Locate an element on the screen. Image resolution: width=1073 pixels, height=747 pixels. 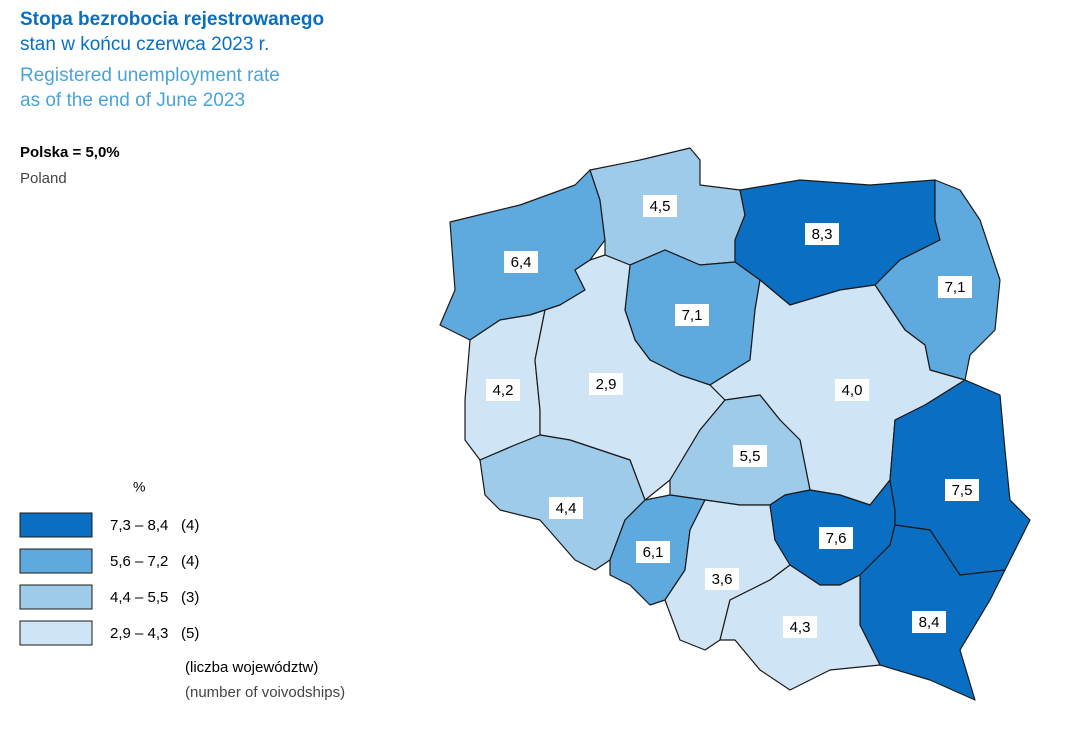
region is located at coordinates (960, 477).